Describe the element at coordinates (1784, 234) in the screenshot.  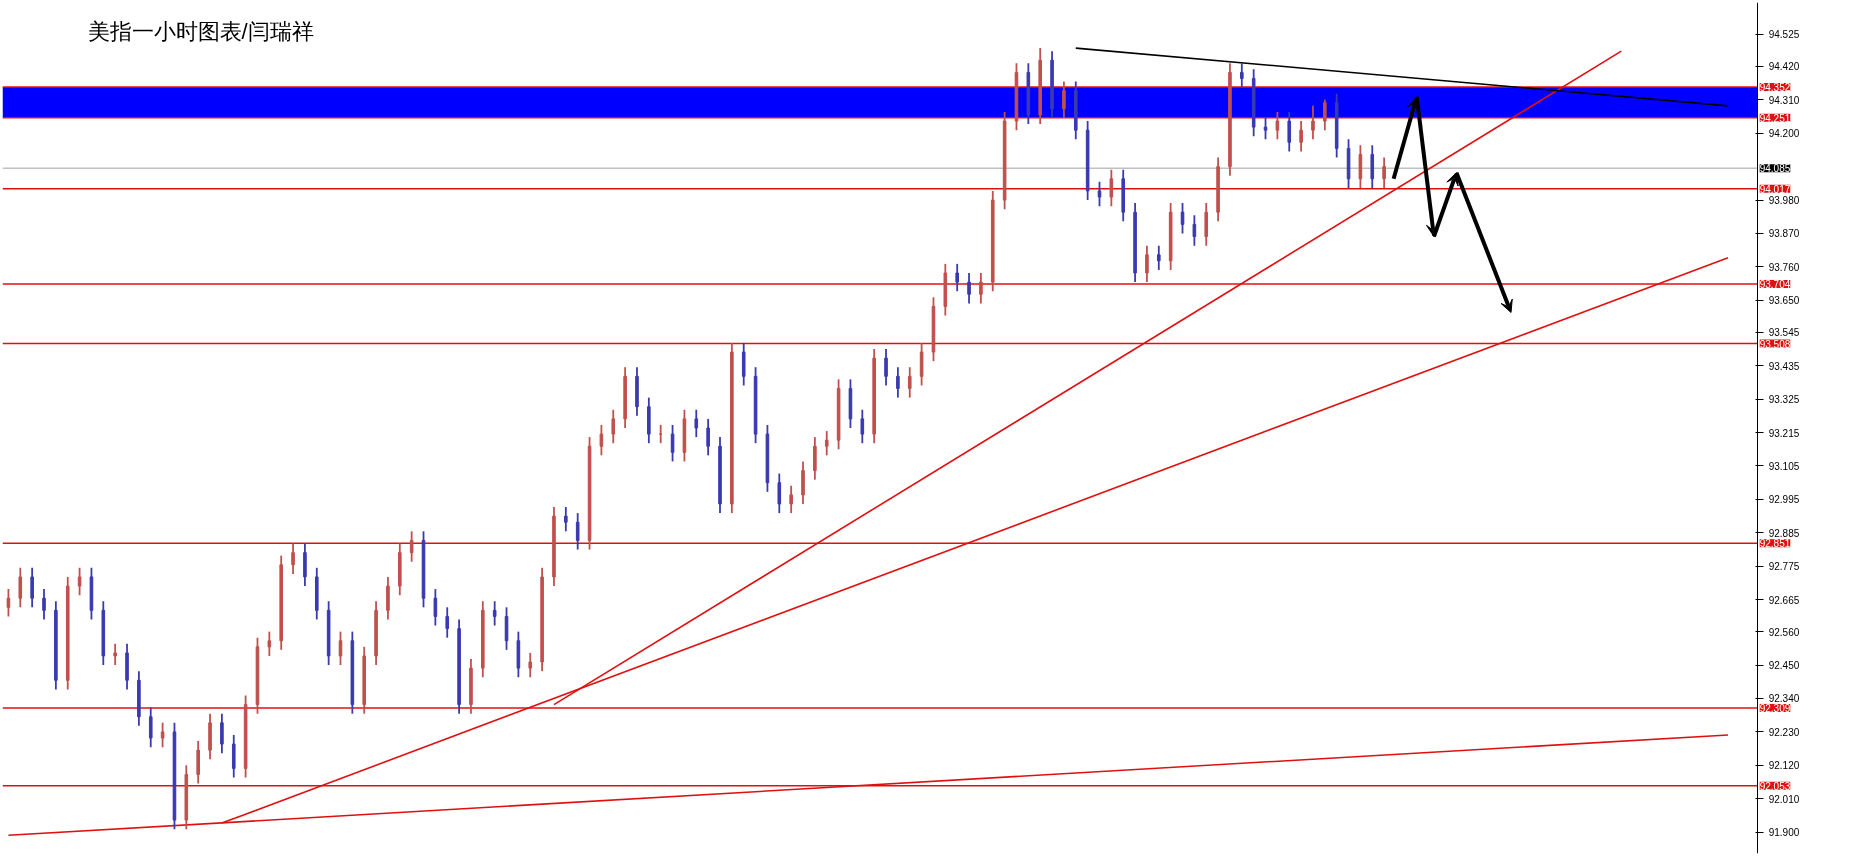
I see `y-tick-label: 93.870` at that location.